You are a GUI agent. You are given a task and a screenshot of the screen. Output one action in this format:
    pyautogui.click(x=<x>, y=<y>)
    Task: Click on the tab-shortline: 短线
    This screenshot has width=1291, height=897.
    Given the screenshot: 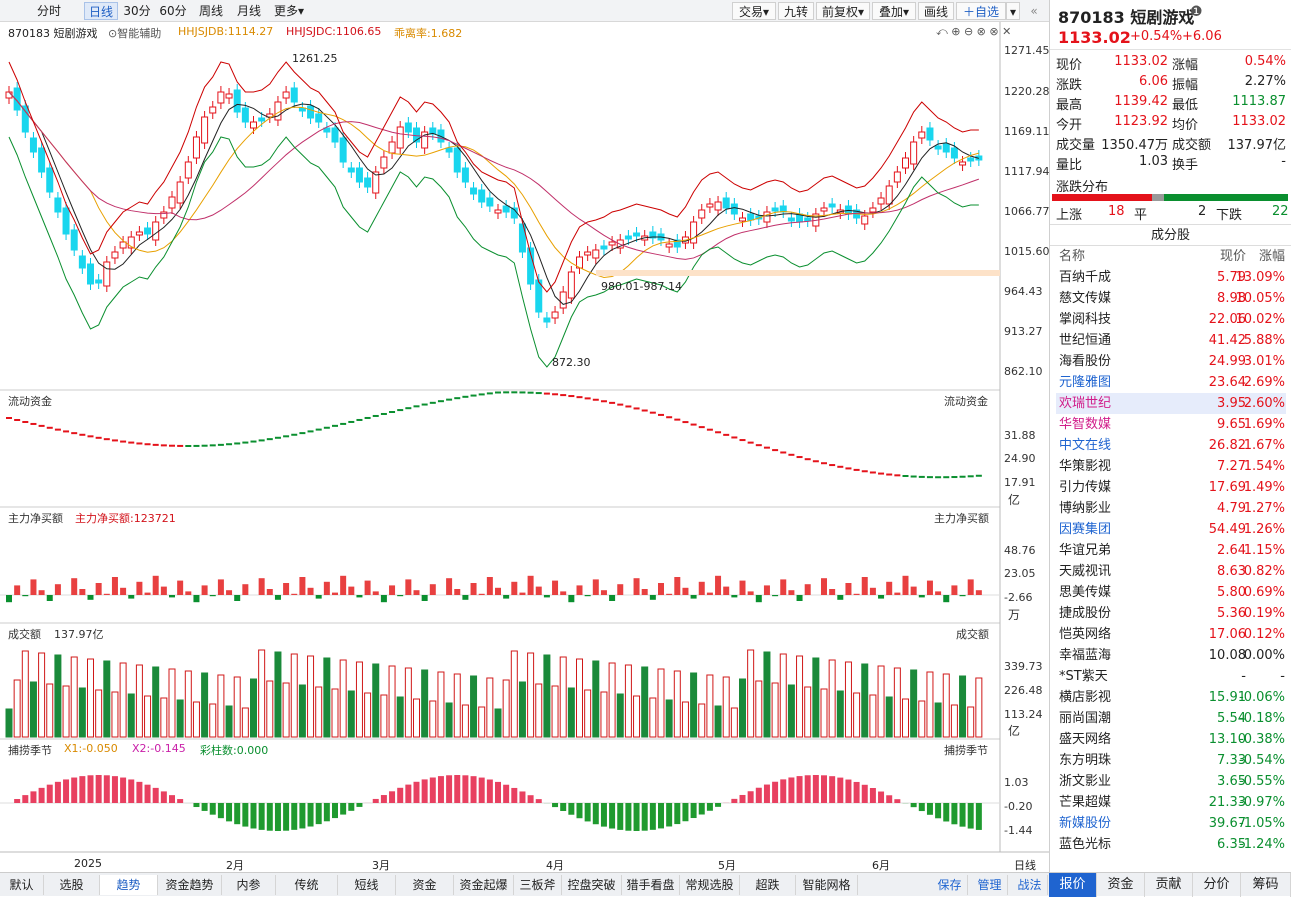 What is the action you would take?
    pyautogui.click(x=367, y=885)
    